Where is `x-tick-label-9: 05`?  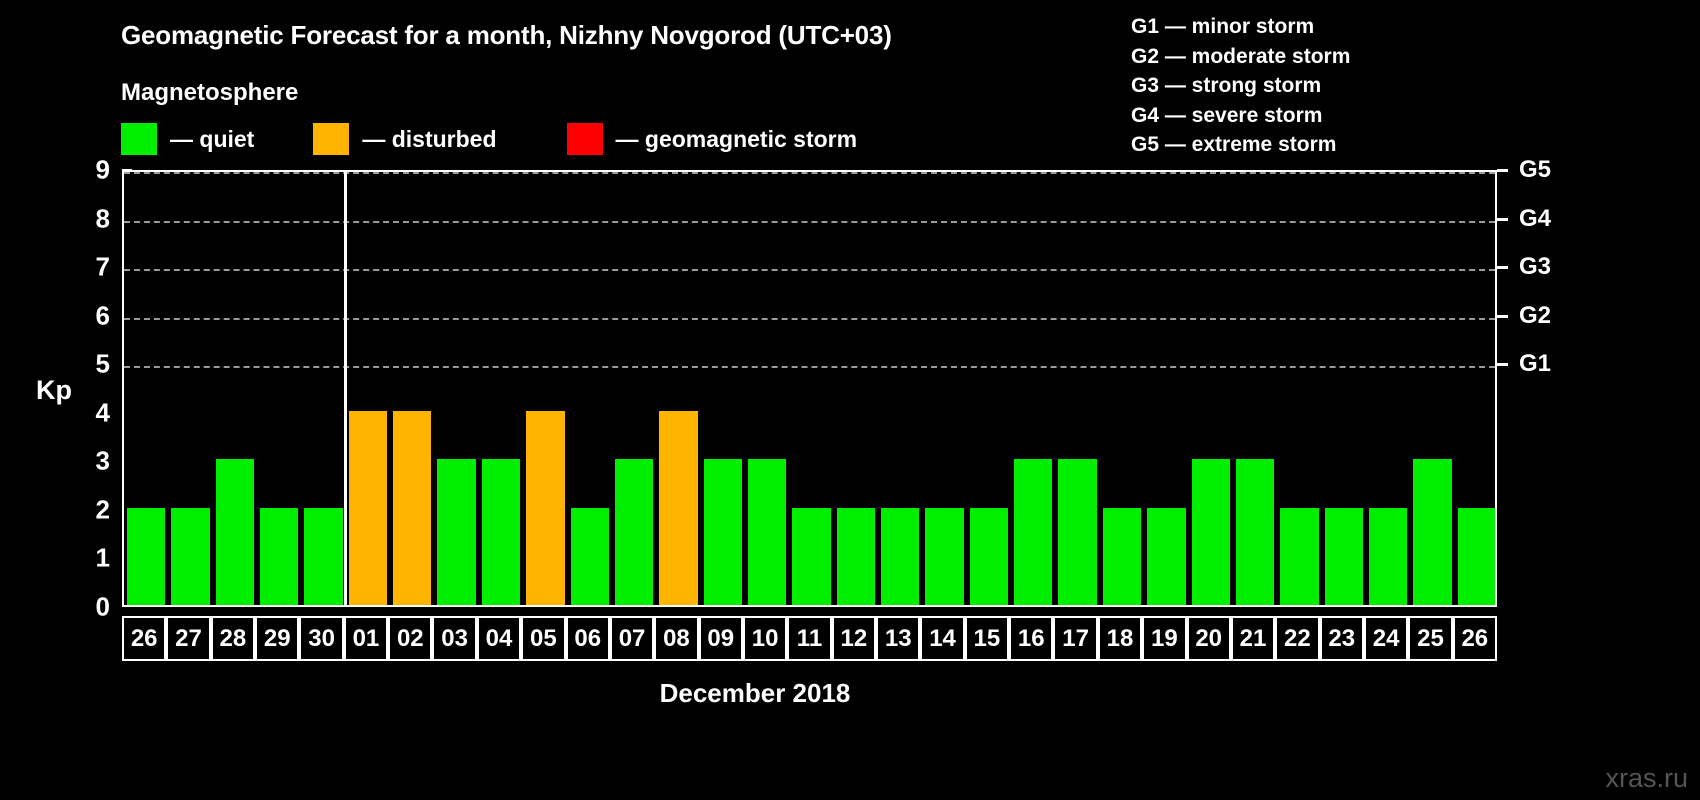
x-tick-label-9: 05 is located at coordinates (543, 638).